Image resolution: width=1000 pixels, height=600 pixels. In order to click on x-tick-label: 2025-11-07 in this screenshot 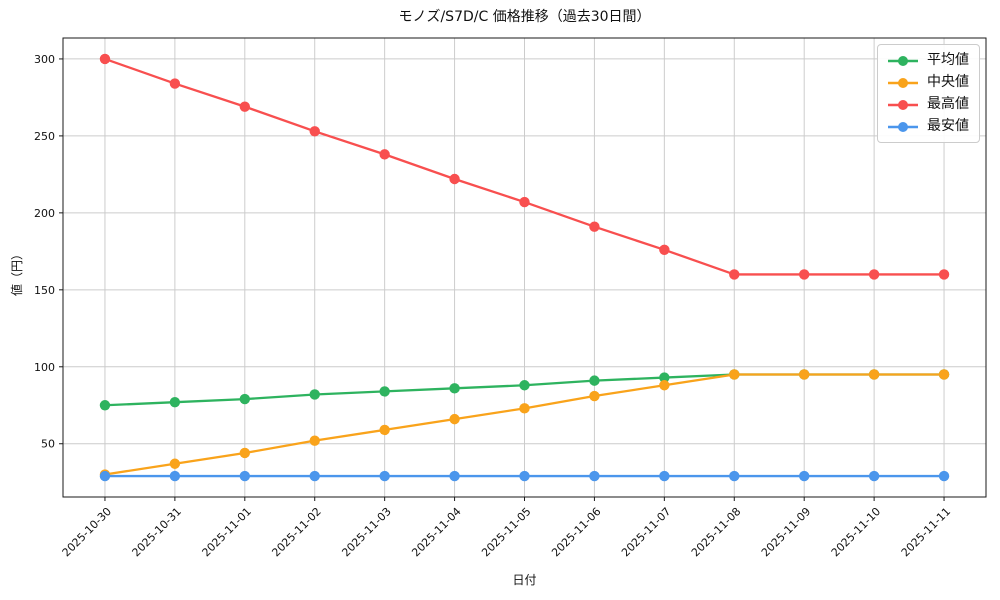, I will do `click(646, 532)`.